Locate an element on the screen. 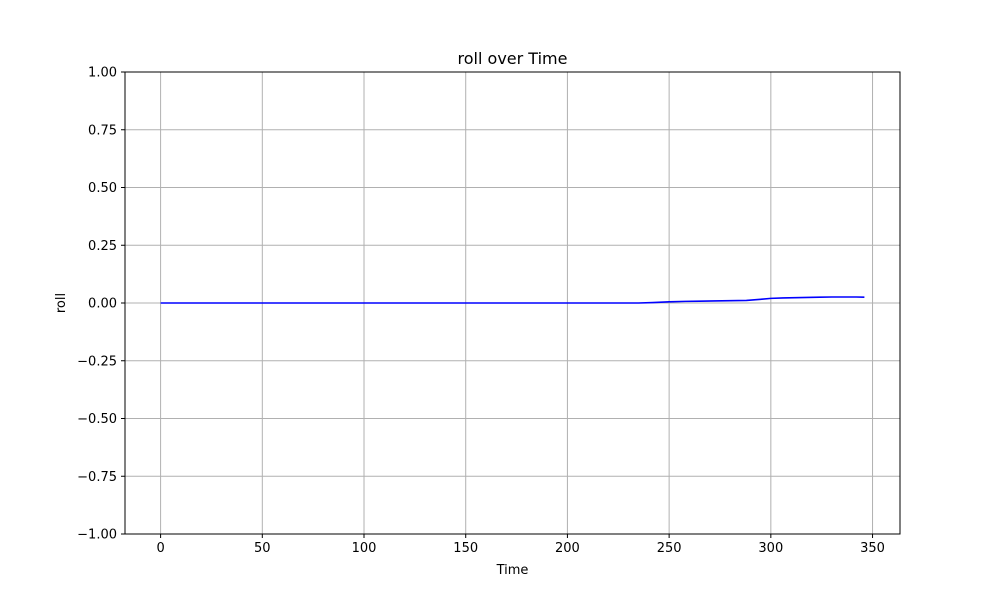  y-tick-label: −1.00 is located at coordinates (97, 535).